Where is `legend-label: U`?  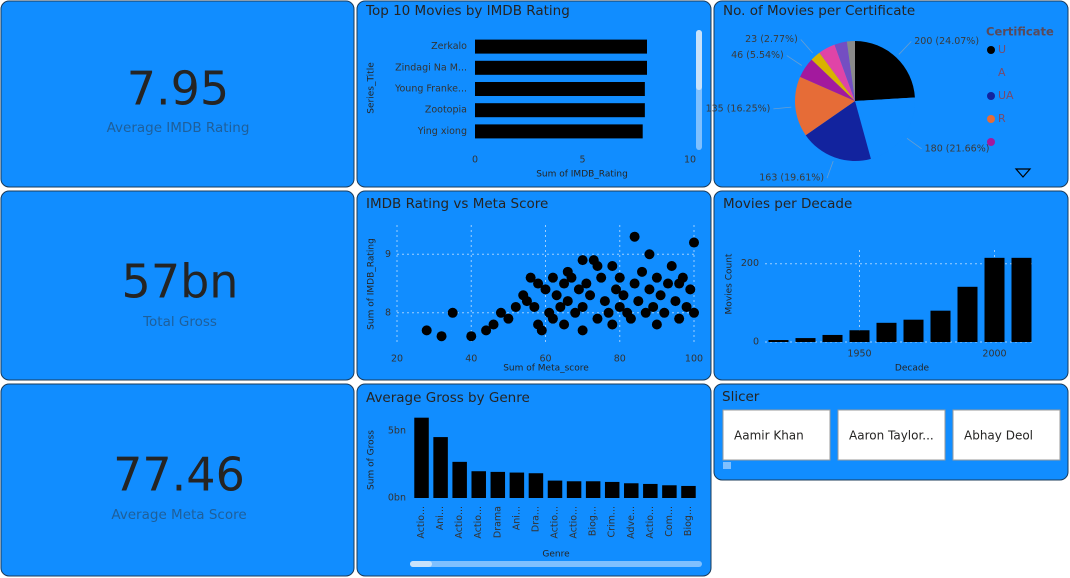 legend-label: U is located at coordinates (1002, 49).